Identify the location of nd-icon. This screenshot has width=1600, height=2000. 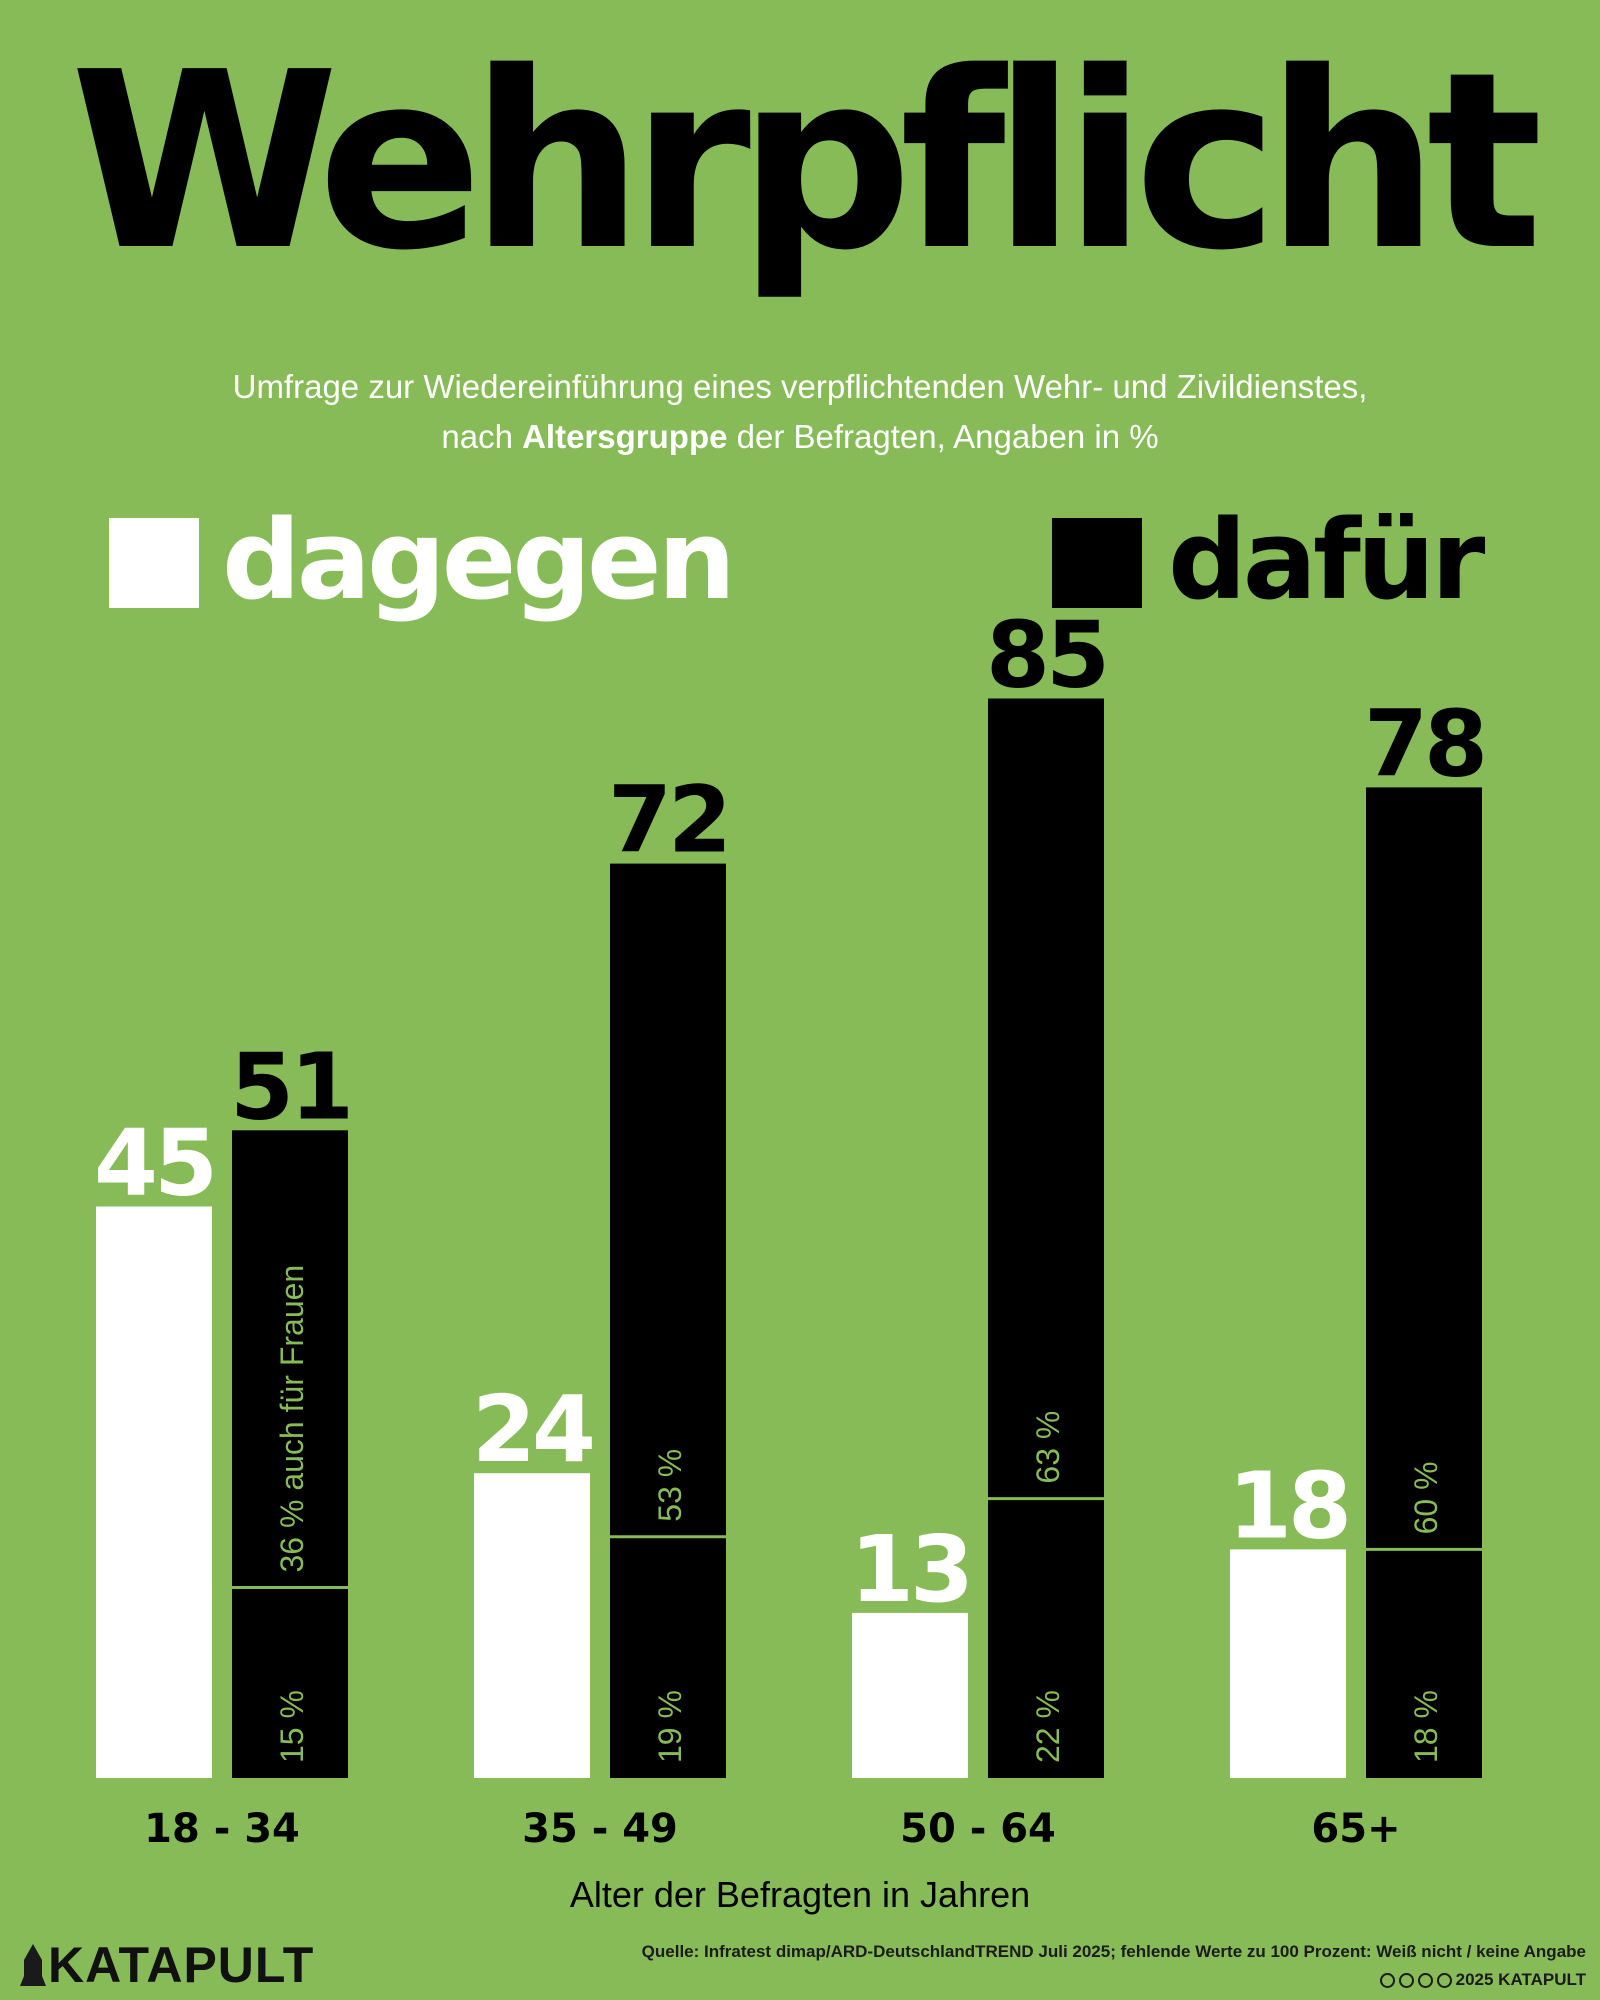
(1444, 1980).